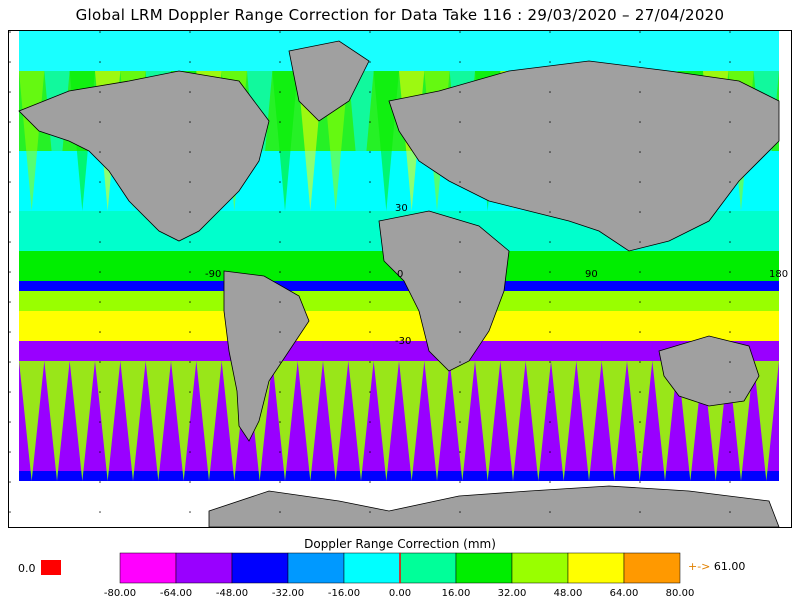 This screenshot has height=600, width=800. I want to click on max-arrow: +->, so click(699, 566).